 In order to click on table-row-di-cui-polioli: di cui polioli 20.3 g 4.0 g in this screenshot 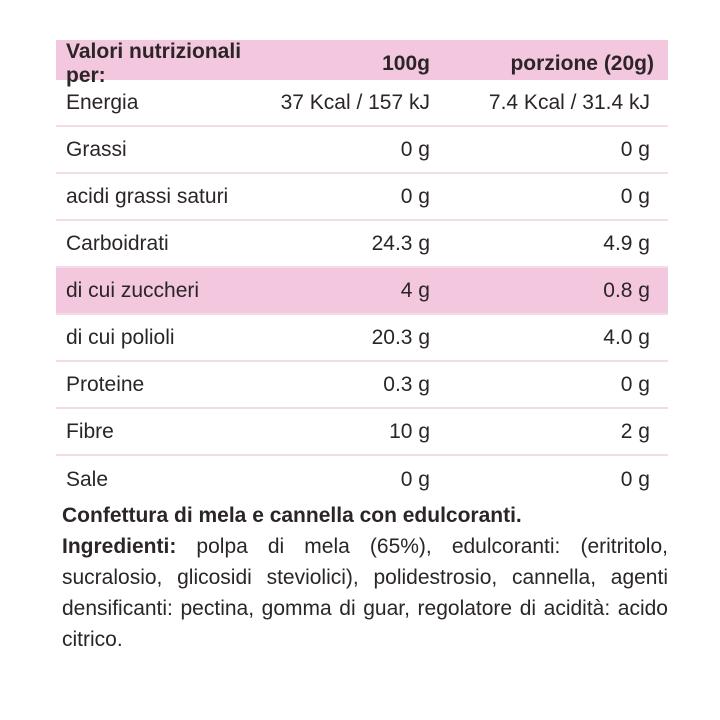, I will do `click(362, 338)`.